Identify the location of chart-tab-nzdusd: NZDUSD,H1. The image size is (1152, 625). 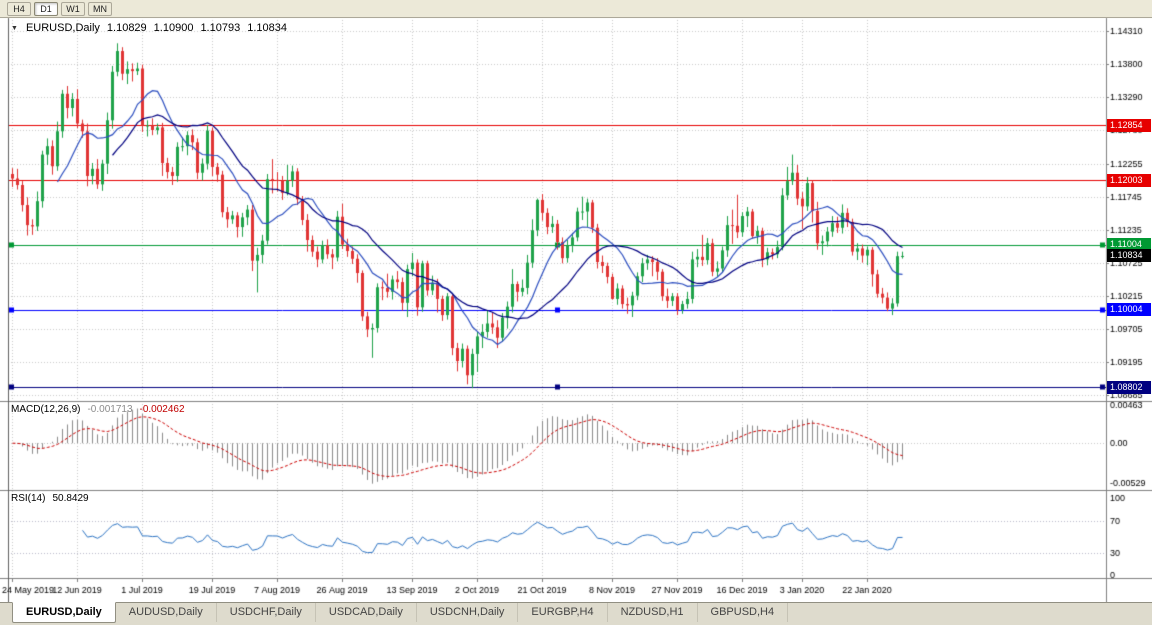
(653, 612).